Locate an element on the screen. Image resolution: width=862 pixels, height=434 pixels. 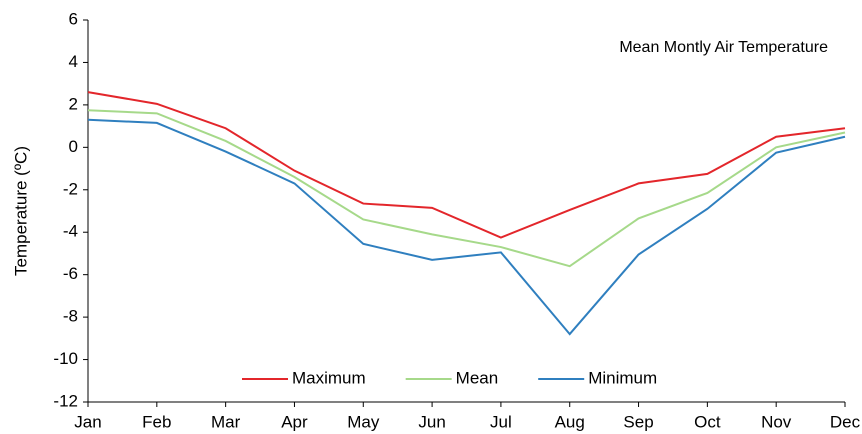
x-tick-label: Jun is located at coordinates (431, 421).